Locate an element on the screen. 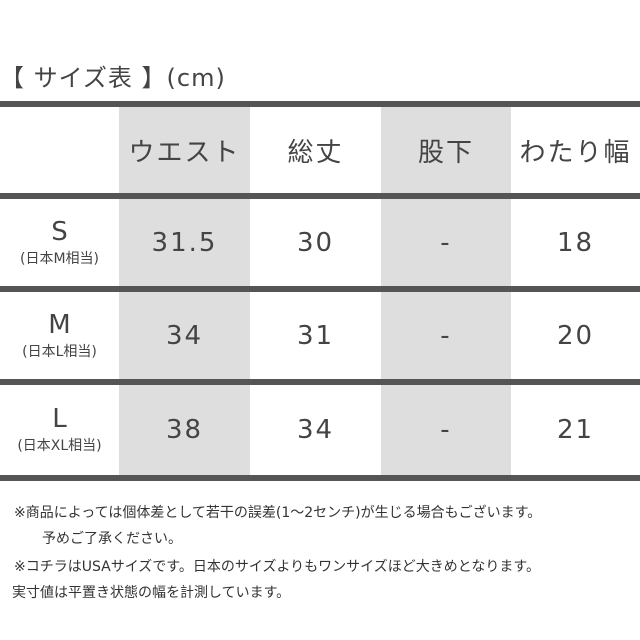 This screenshot has width=640, height=640. value-thigh: 21 is located at coordinates (575, 430).